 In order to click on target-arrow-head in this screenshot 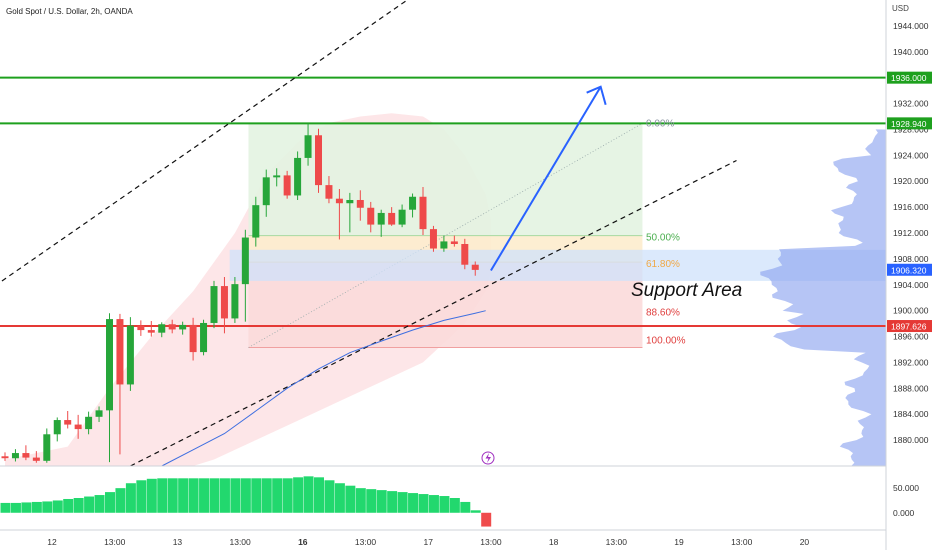, I will do `click(596, 95)`.